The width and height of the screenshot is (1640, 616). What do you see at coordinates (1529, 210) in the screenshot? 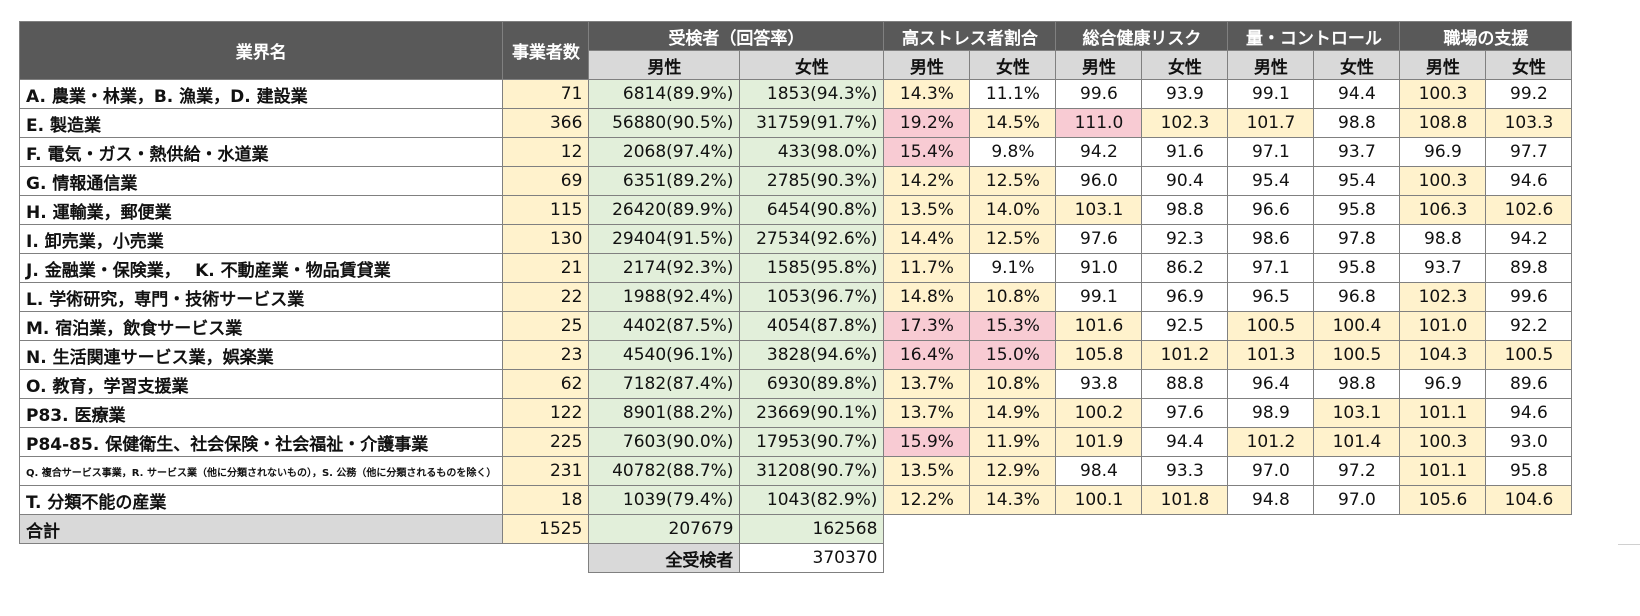
I see `workplace-support-female: 102.6` at bounding box center [1529, 210].